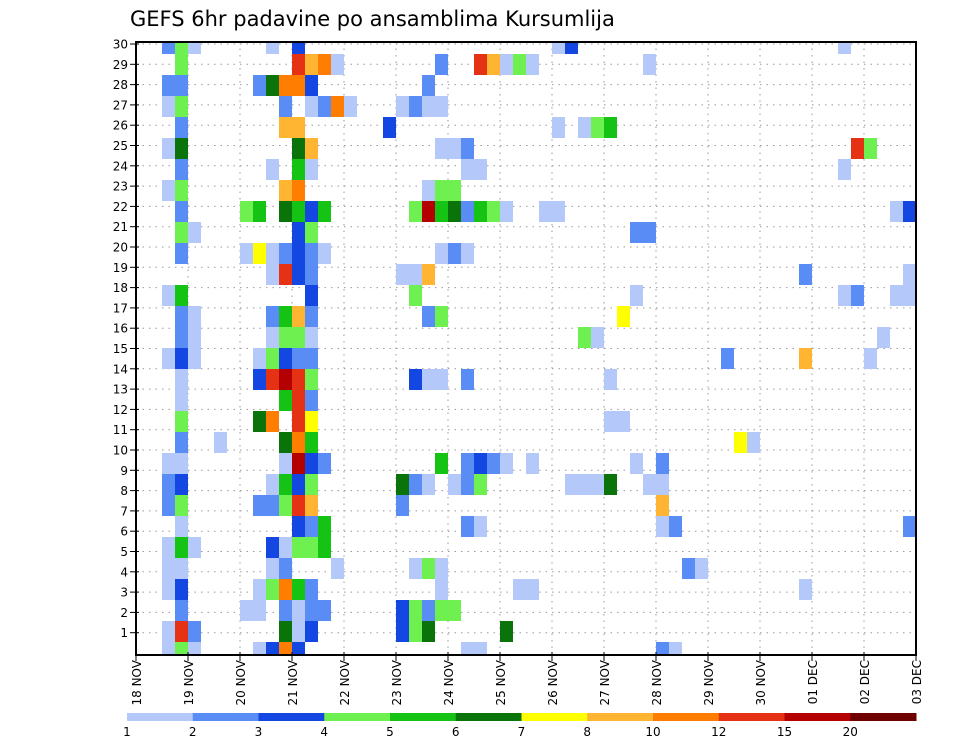 The image size is (960, 742). I want to click on x-tick-label: 29 NOV, so click(709, 682).